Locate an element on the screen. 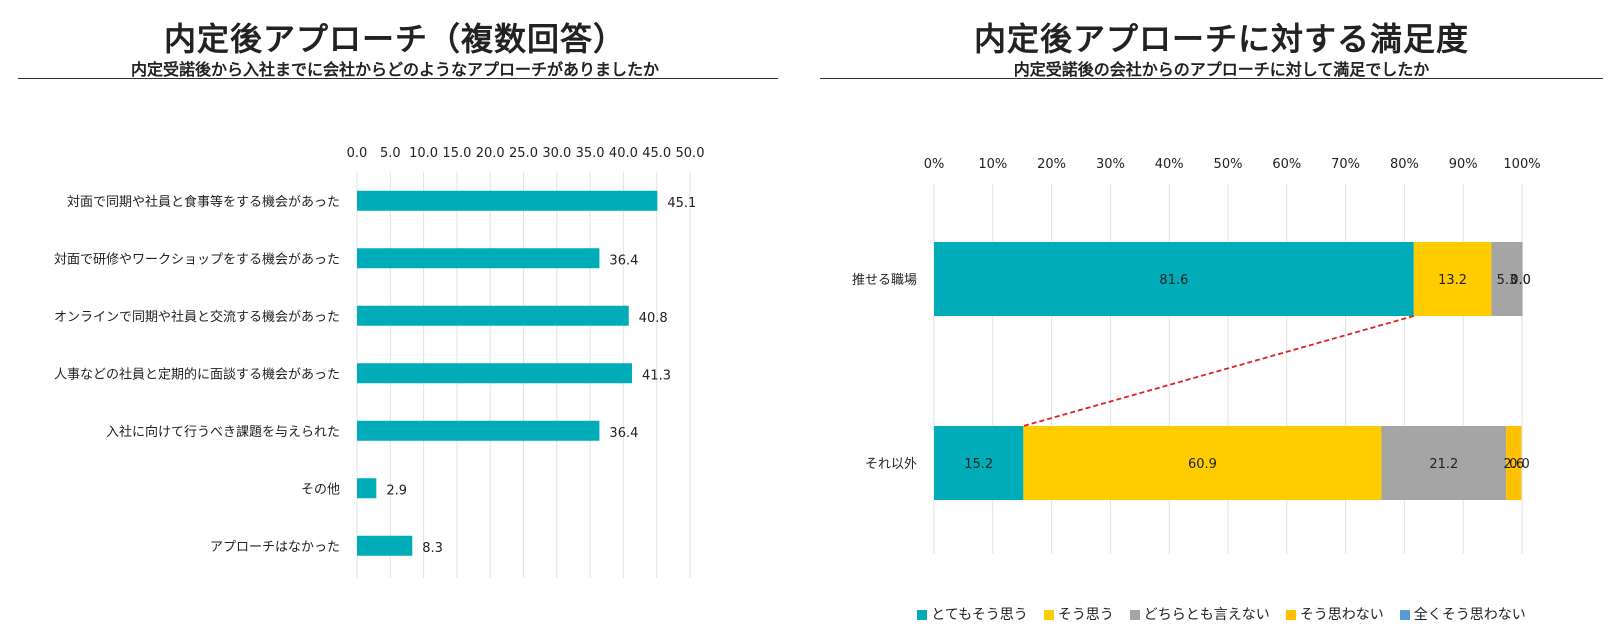  right-x-tick-label: 60% is located at coordinates (1286, 164).